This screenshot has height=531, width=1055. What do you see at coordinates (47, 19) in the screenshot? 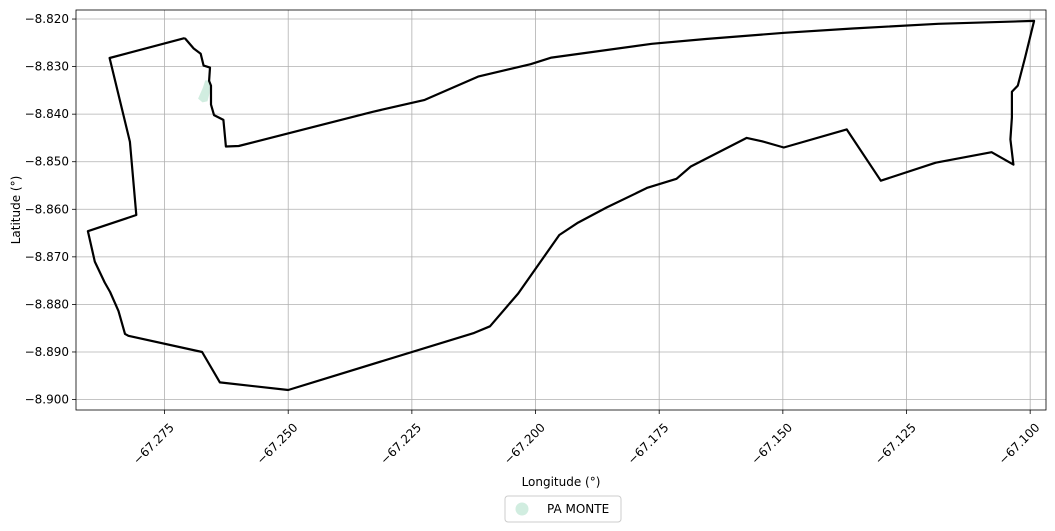
I see `y-tick-label: −8.820` at bounding box center [47, 19].